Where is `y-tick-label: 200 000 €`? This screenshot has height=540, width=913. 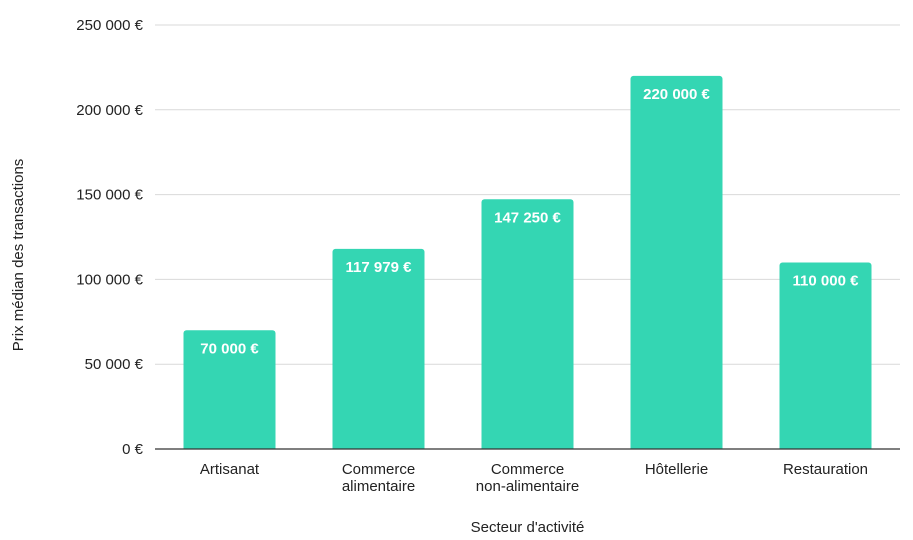
y-tick-label: 200 000 € is located at coordinates (109, 110).